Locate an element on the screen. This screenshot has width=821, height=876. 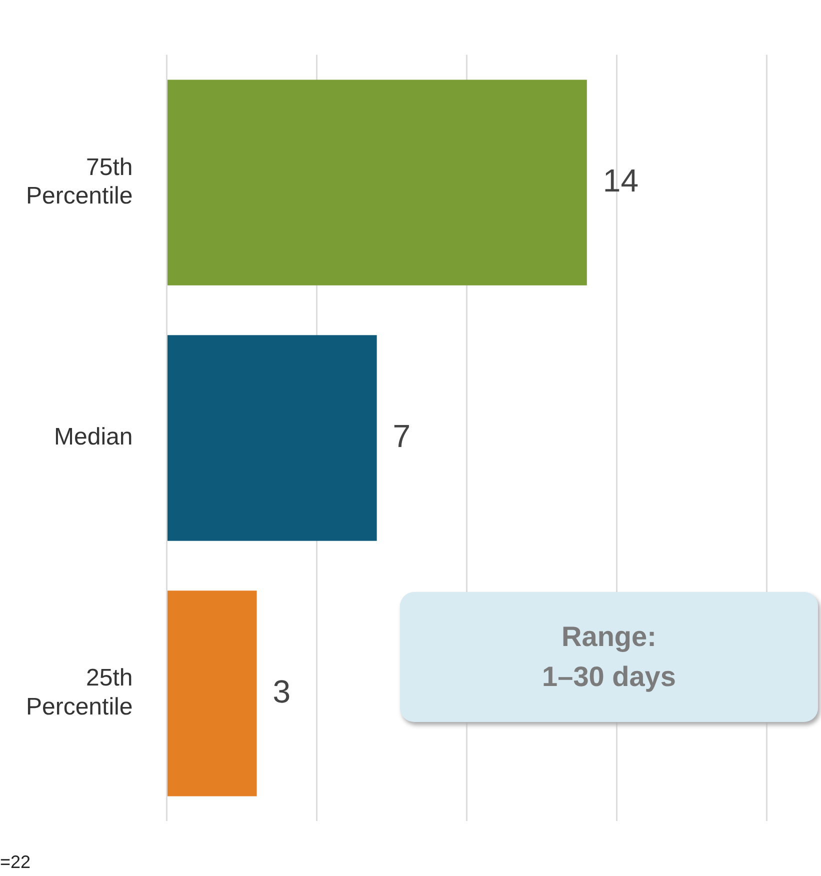
data-label: 3 is located at coordinates (281, 691).